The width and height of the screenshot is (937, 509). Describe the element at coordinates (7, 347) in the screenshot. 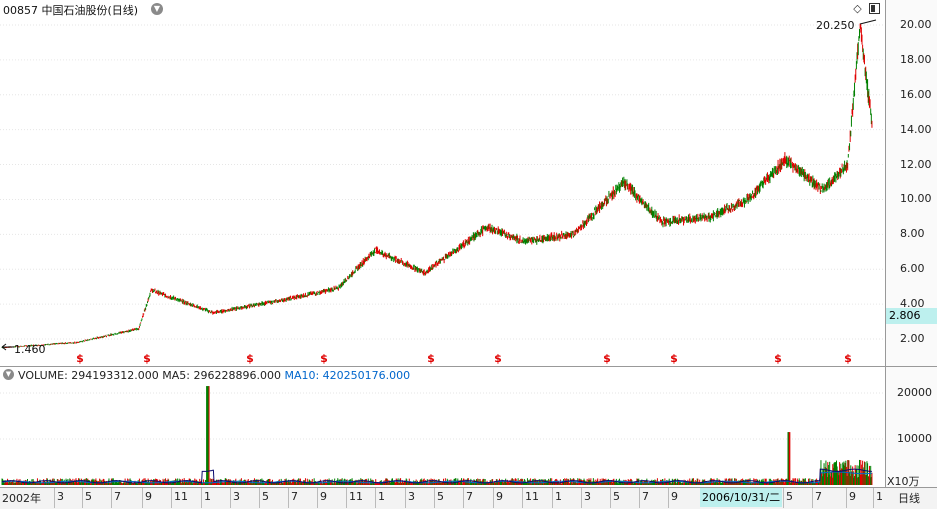

I see `low-arrow` at that location.